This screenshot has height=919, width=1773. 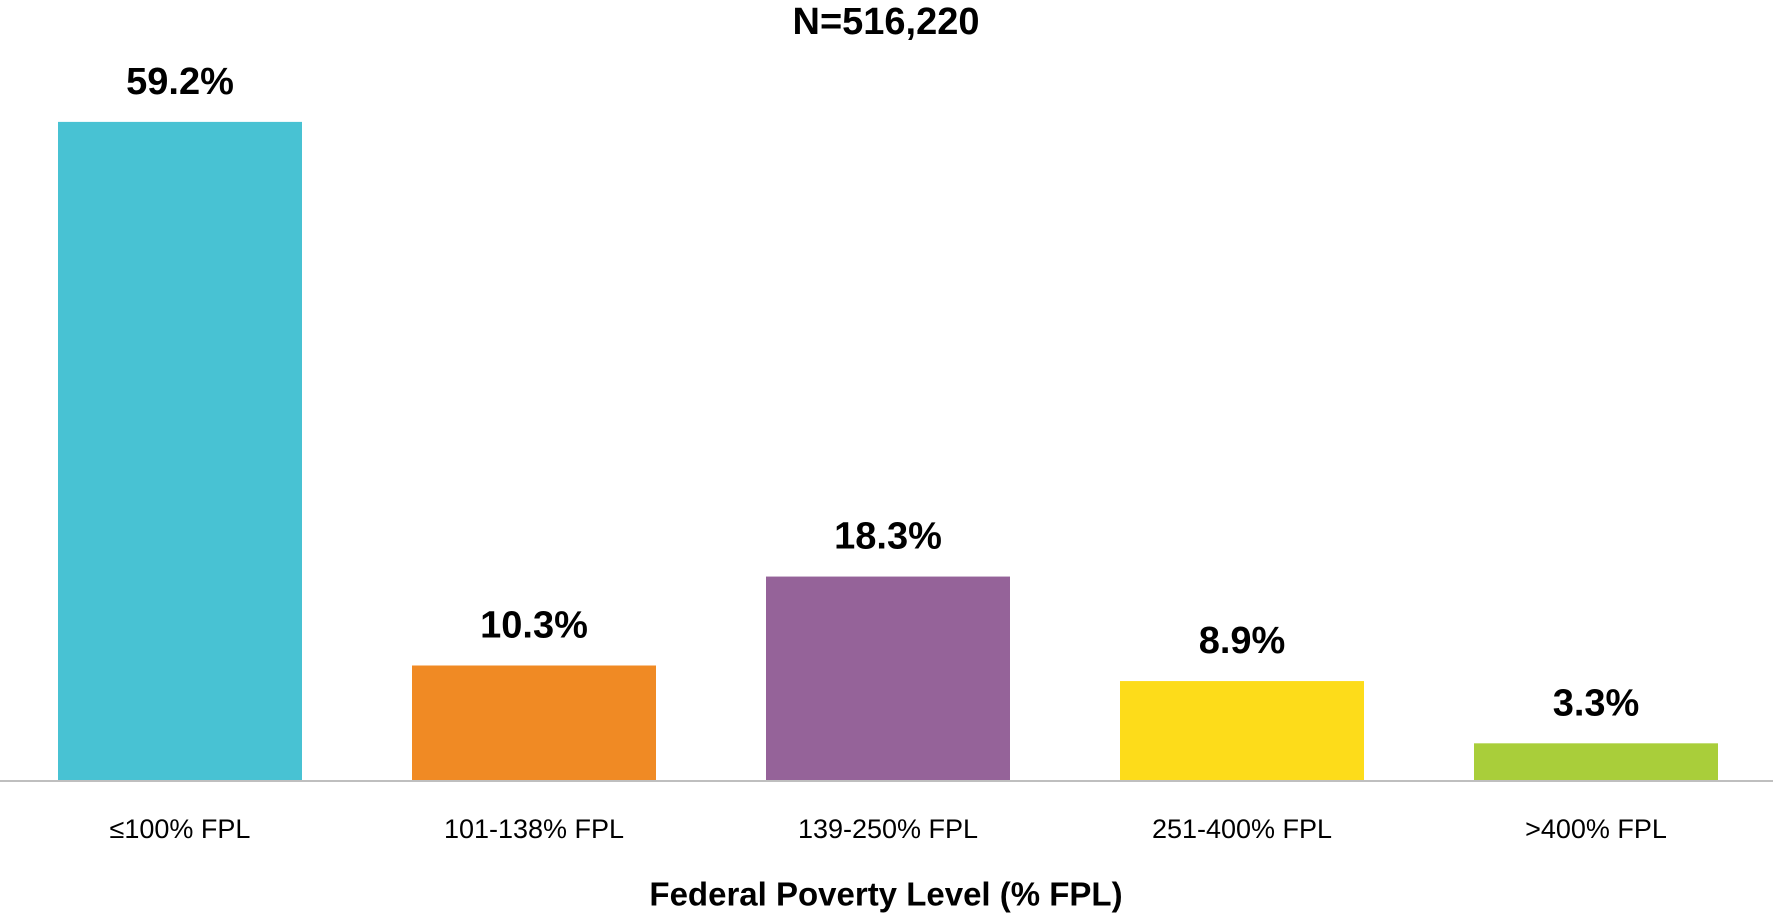 What do you see at coordinates (1242, 829) in the screenshot?
I see `x-tick-label: 251-400% FPL` at bounding box center [1242, 829].